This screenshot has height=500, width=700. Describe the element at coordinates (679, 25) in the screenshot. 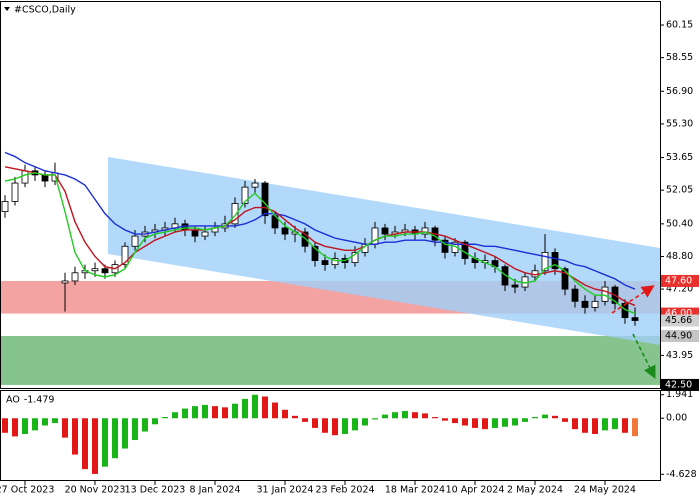

I see `y-tick-label: 60.15` at that location.